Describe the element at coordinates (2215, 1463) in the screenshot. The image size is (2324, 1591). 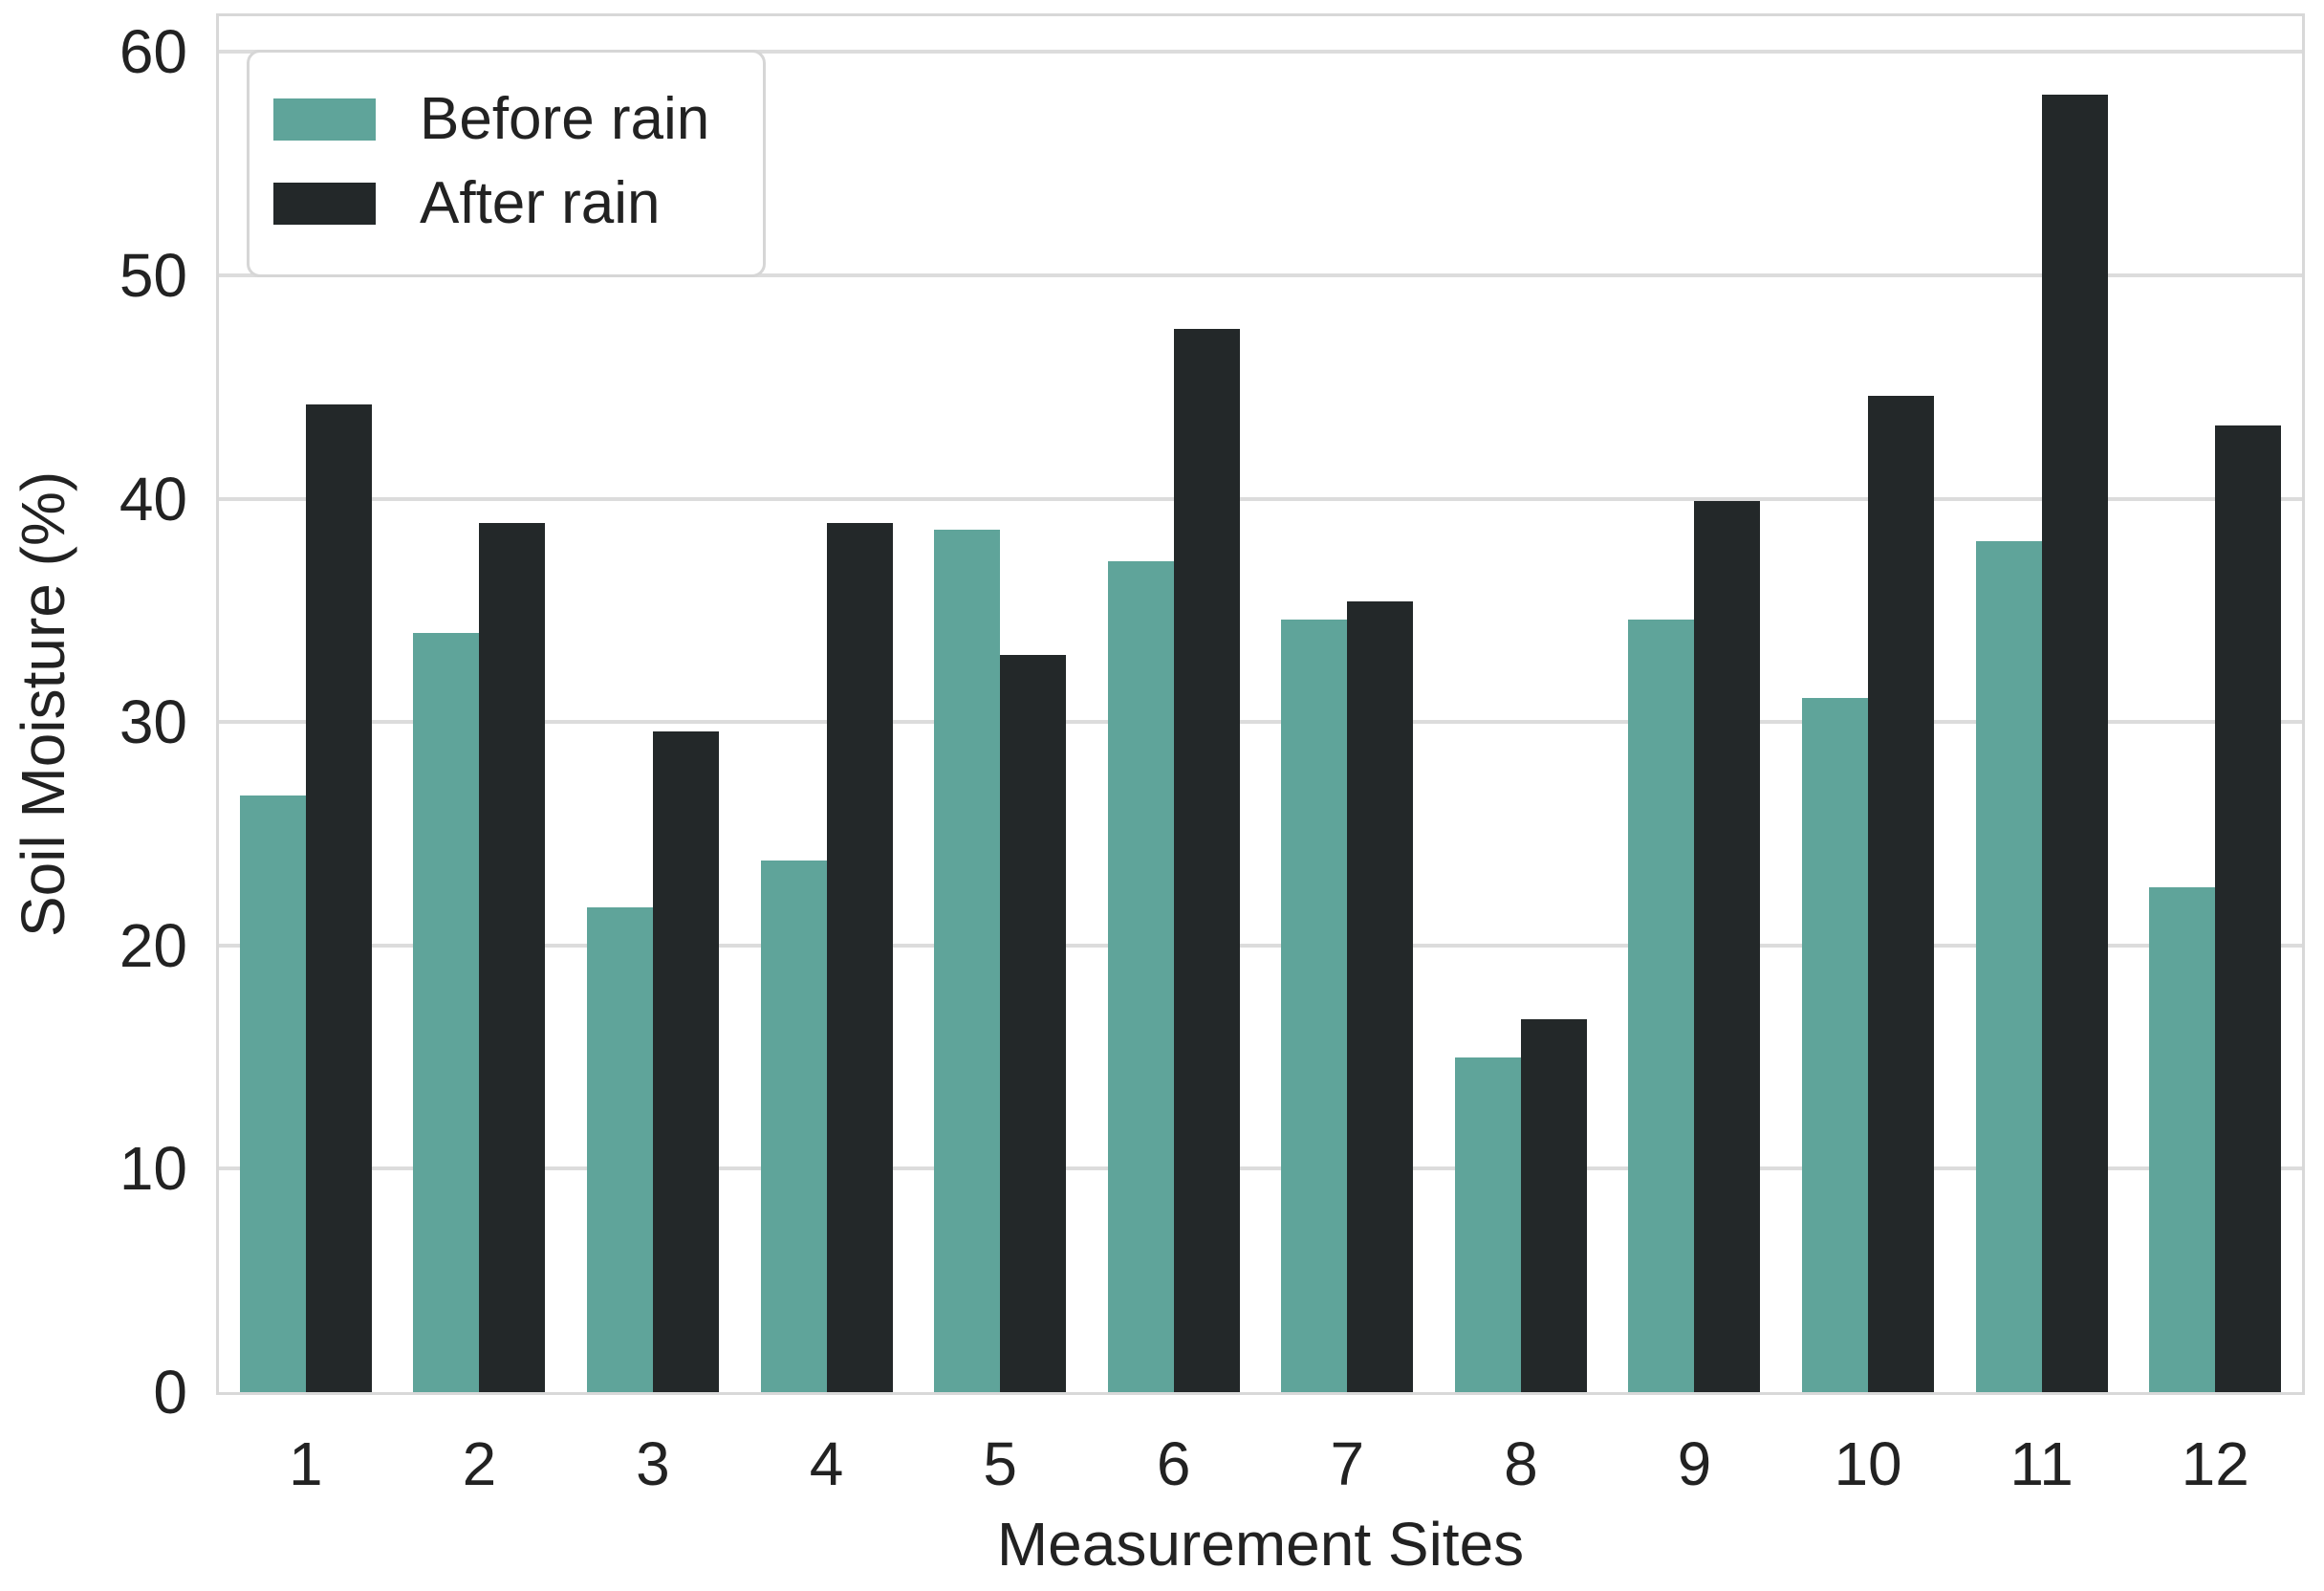
I see `x-tick-label-12: 12` at that location.